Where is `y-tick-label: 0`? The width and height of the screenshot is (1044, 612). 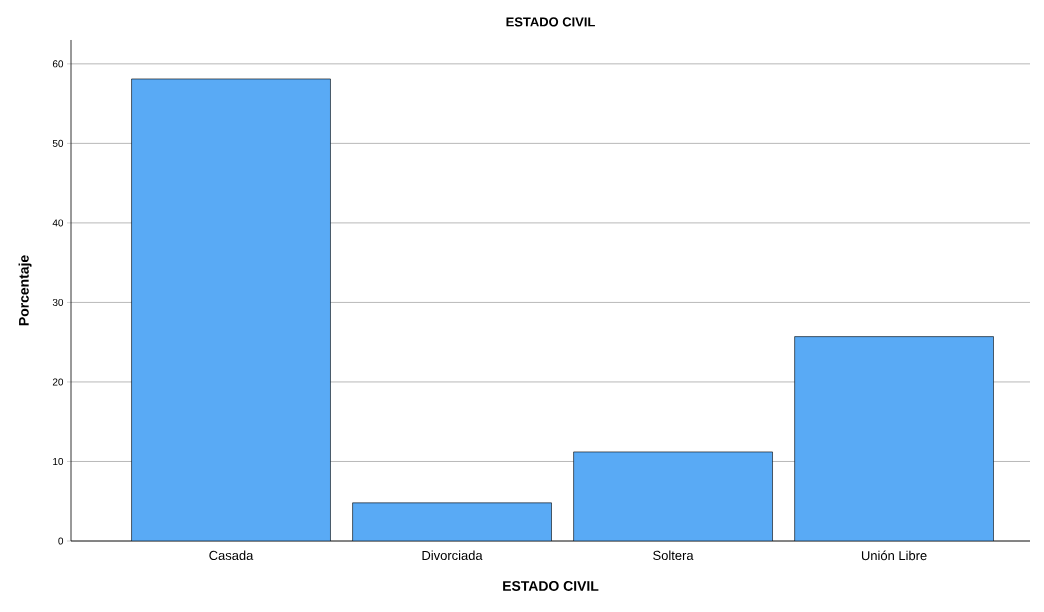 y-tick-label: 0 is located at coordinates (61, 541).